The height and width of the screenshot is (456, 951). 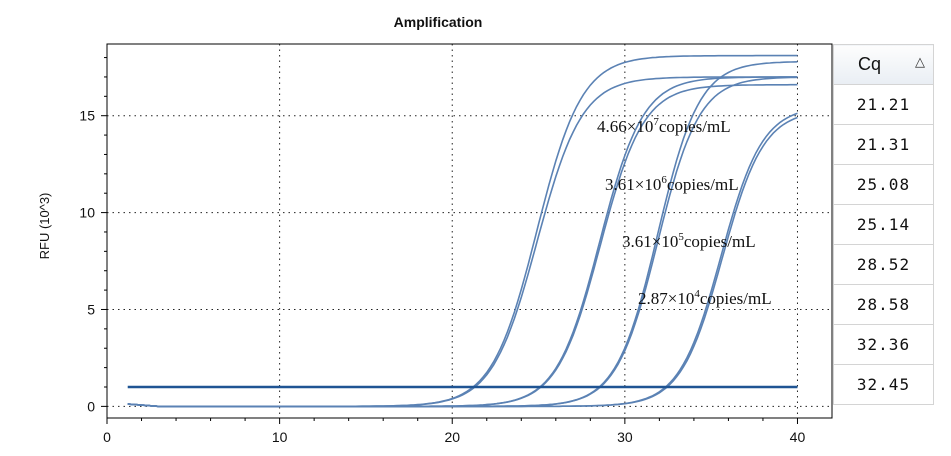 What do you see at coordinates (883, 264) in the screenshot?
I see `cq-cell: 28.52` at bounding box center [883, 264].